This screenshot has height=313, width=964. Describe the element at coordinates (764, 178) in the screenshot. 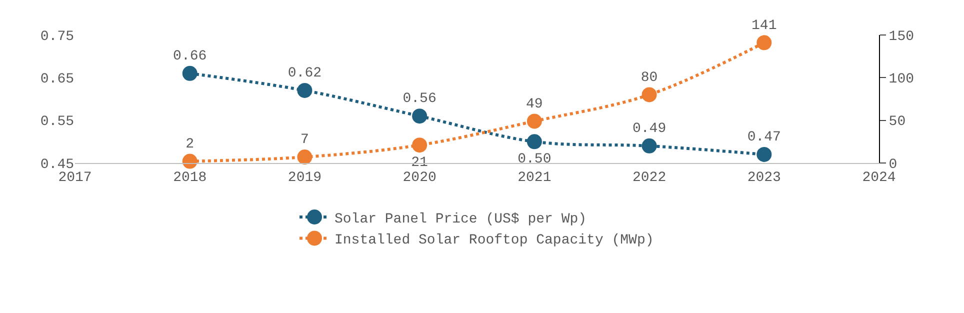

I see `x-tick-label: 2023` at that location.